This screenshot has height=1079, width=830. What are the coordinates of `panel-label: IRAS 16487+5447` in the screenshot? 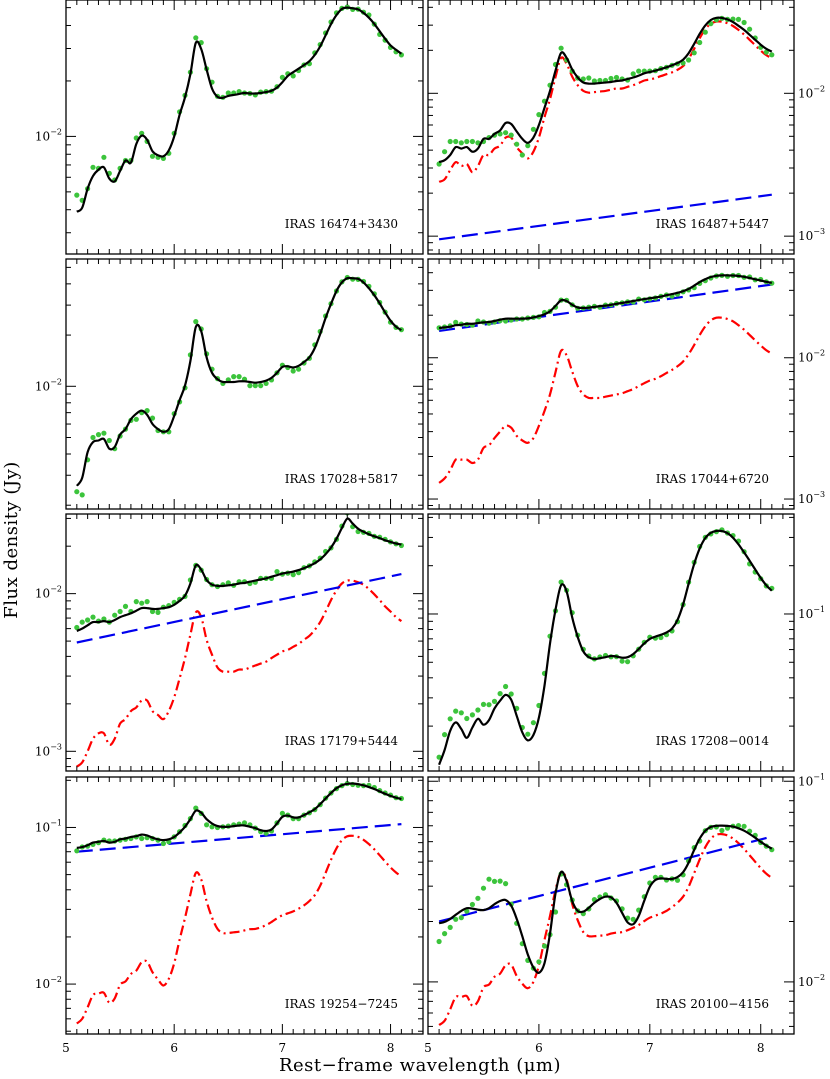 It's located at (712, 224).